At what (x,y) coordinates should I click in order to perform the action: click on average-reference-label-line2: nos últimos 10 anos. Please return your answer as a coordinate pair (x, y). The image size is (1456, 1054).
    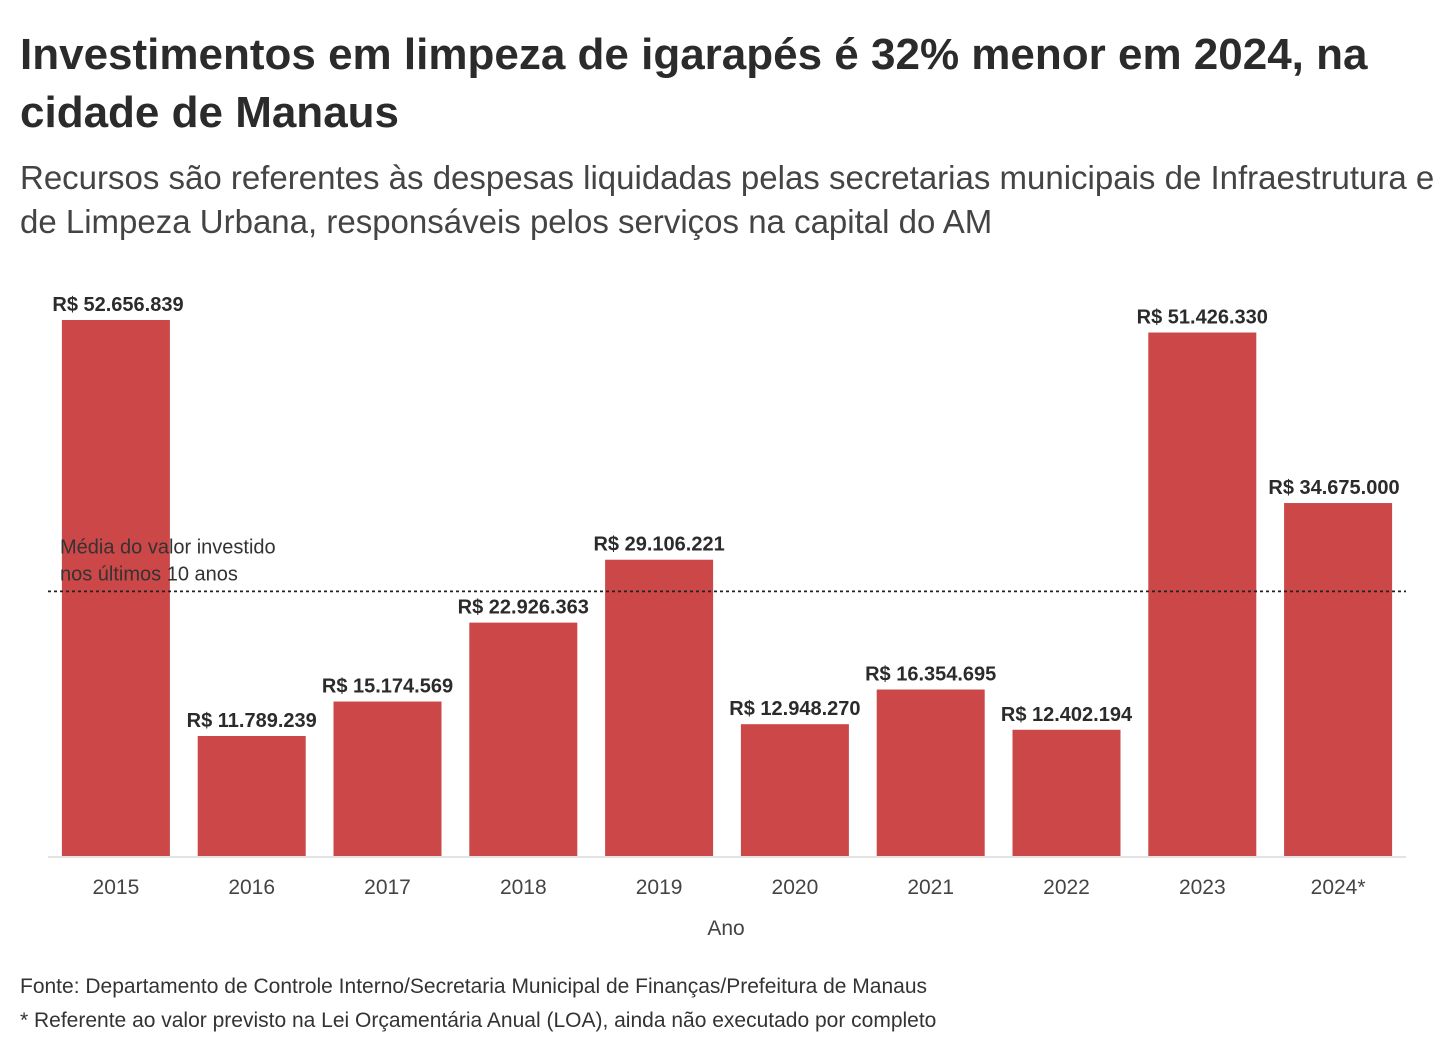
    Looking at the image, I should click on (149, 574).